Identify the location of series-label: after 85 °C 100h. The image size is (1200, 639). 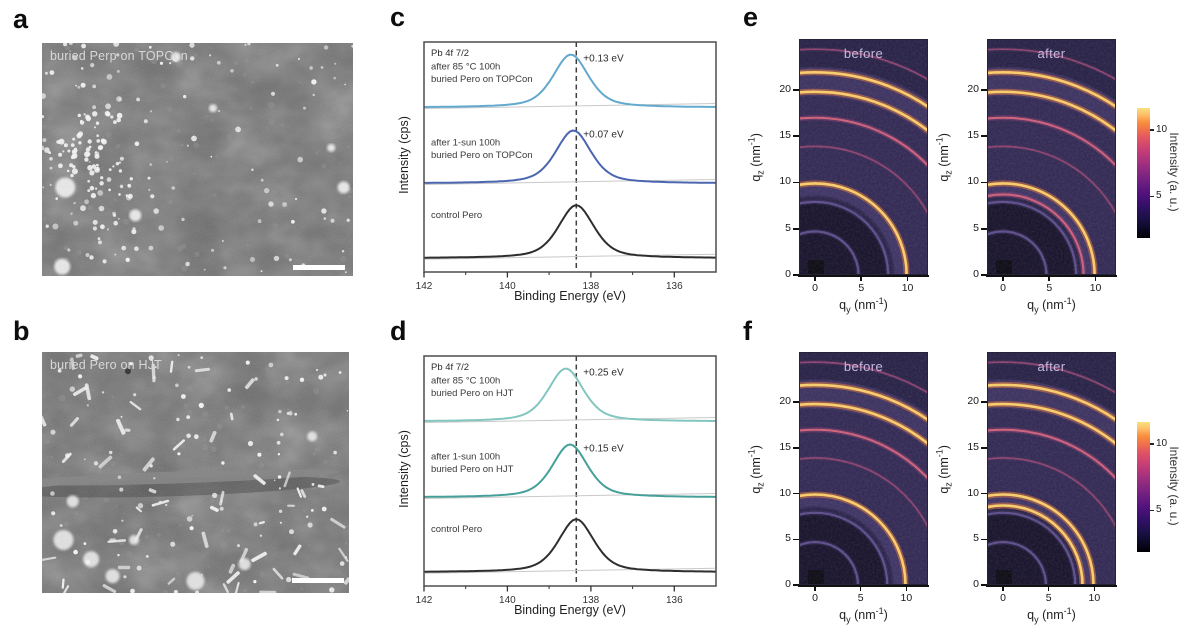
(465, 381).